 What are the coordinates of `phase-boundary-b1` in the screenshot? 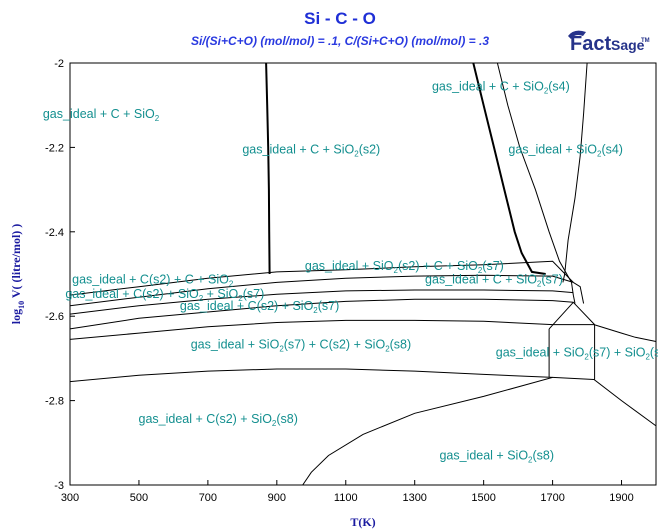 It's located at (321, 278).